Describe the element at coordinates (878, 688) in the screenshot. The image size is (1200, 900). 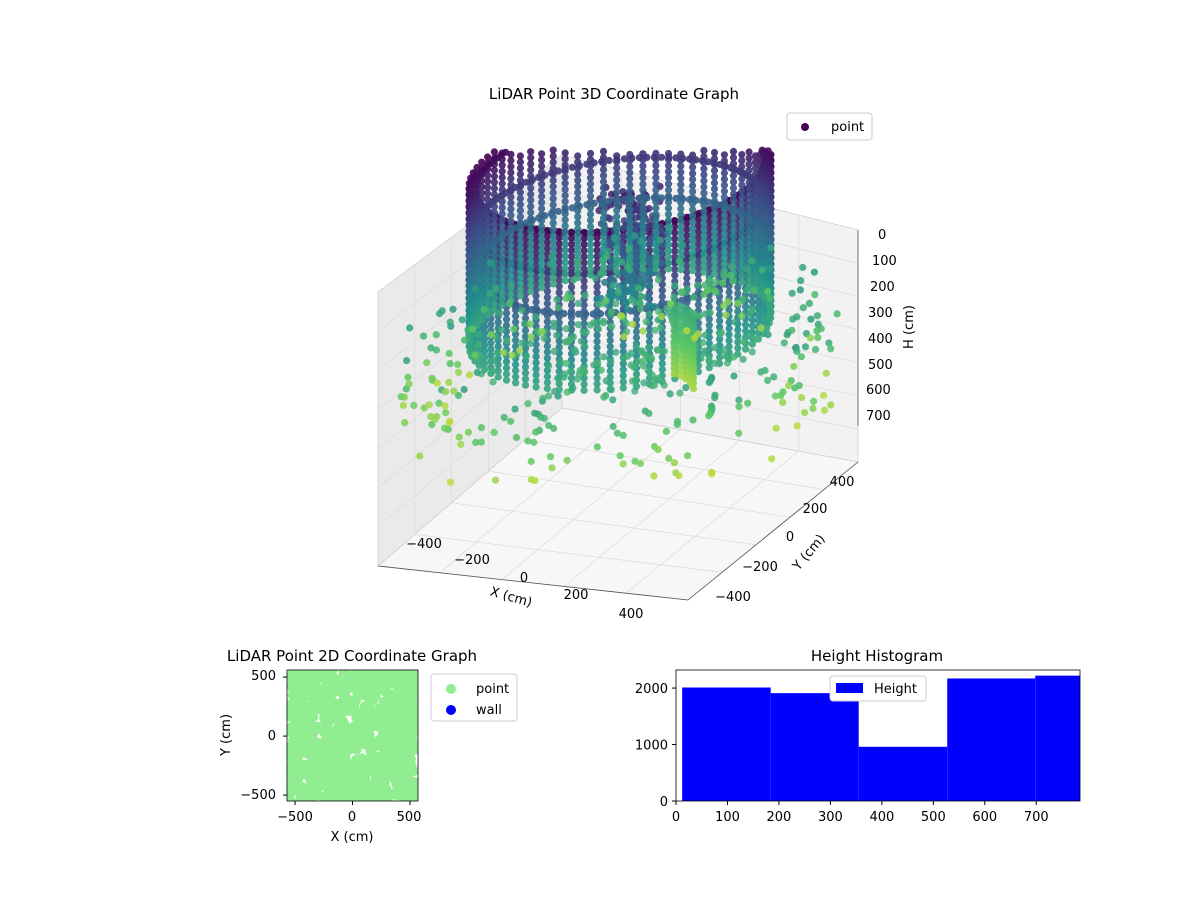
I see `legend-histogram-frame` at that location.